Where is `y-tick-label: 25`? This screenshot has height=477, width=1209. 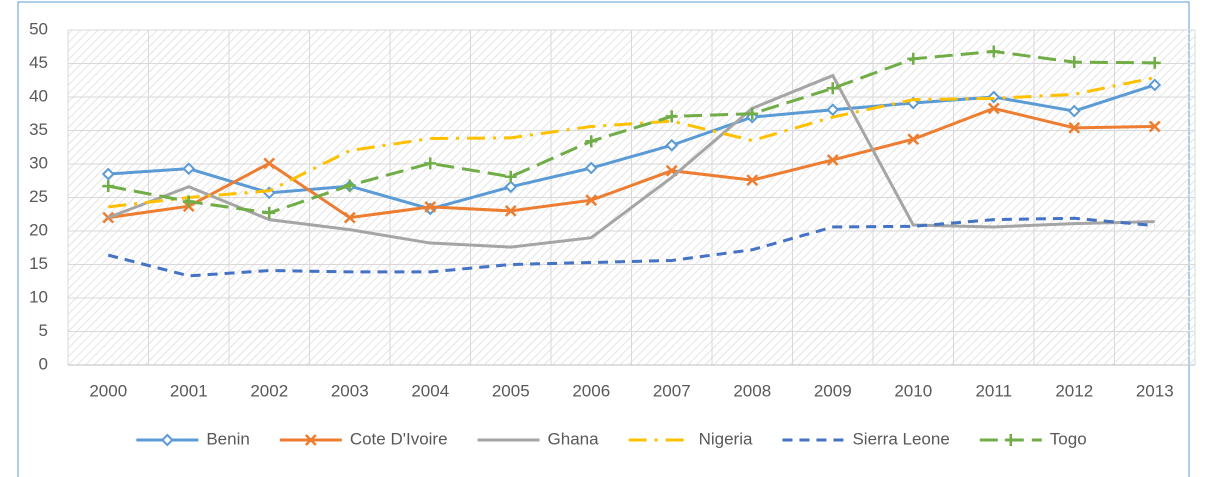 y-tick-label: 25 is located at coordinates (38, 196).